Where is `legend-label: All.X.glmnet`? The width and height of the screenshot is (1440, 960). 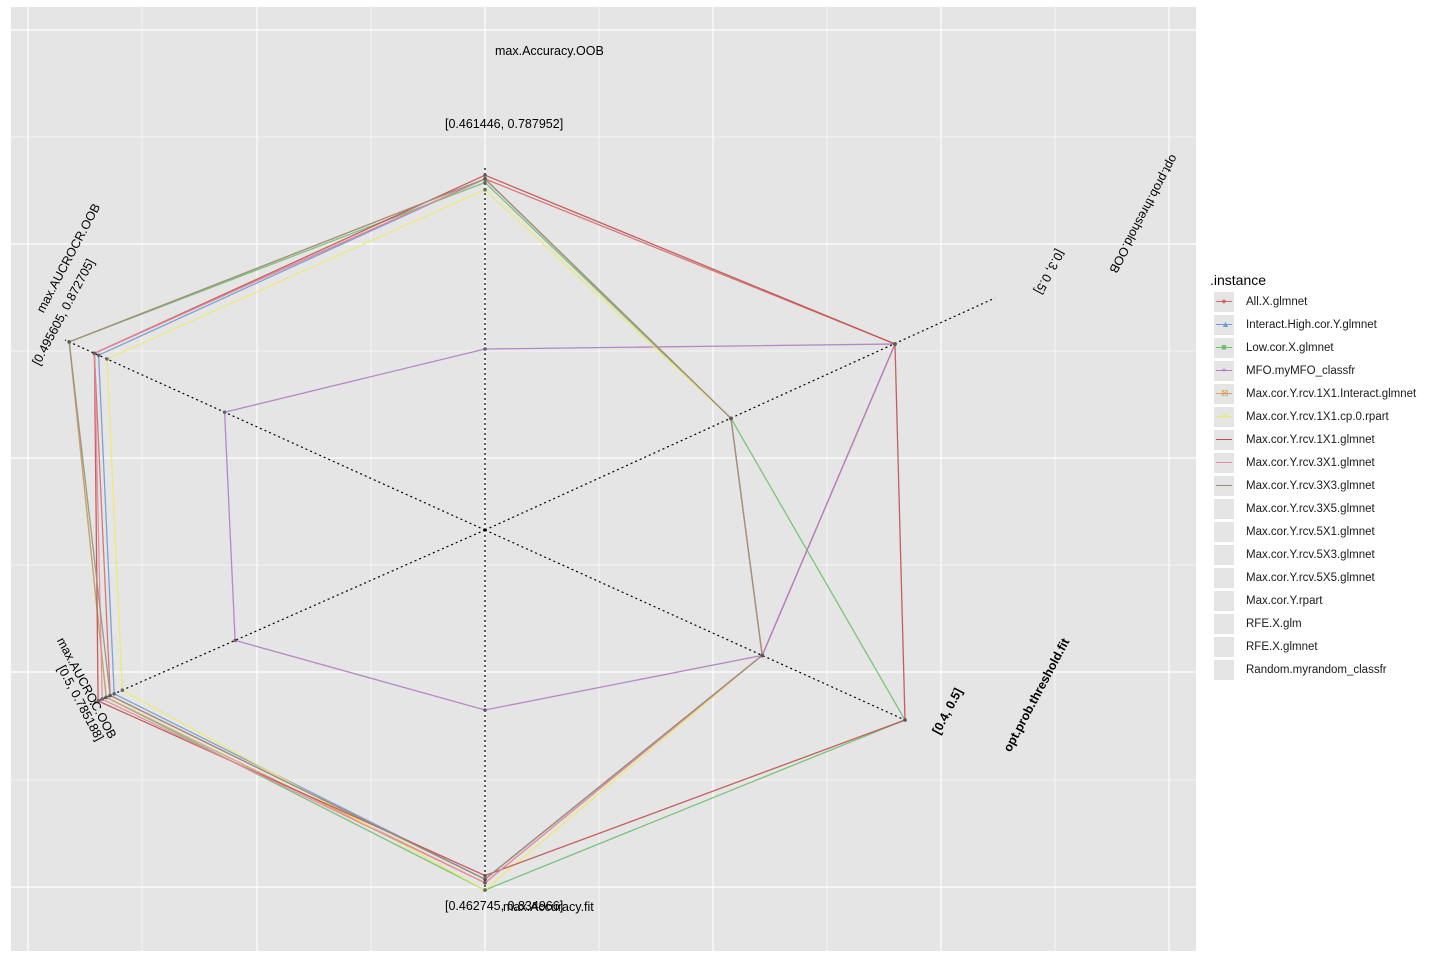
legend-label: All.X.glmnet is located at coordinates (1277, 301).